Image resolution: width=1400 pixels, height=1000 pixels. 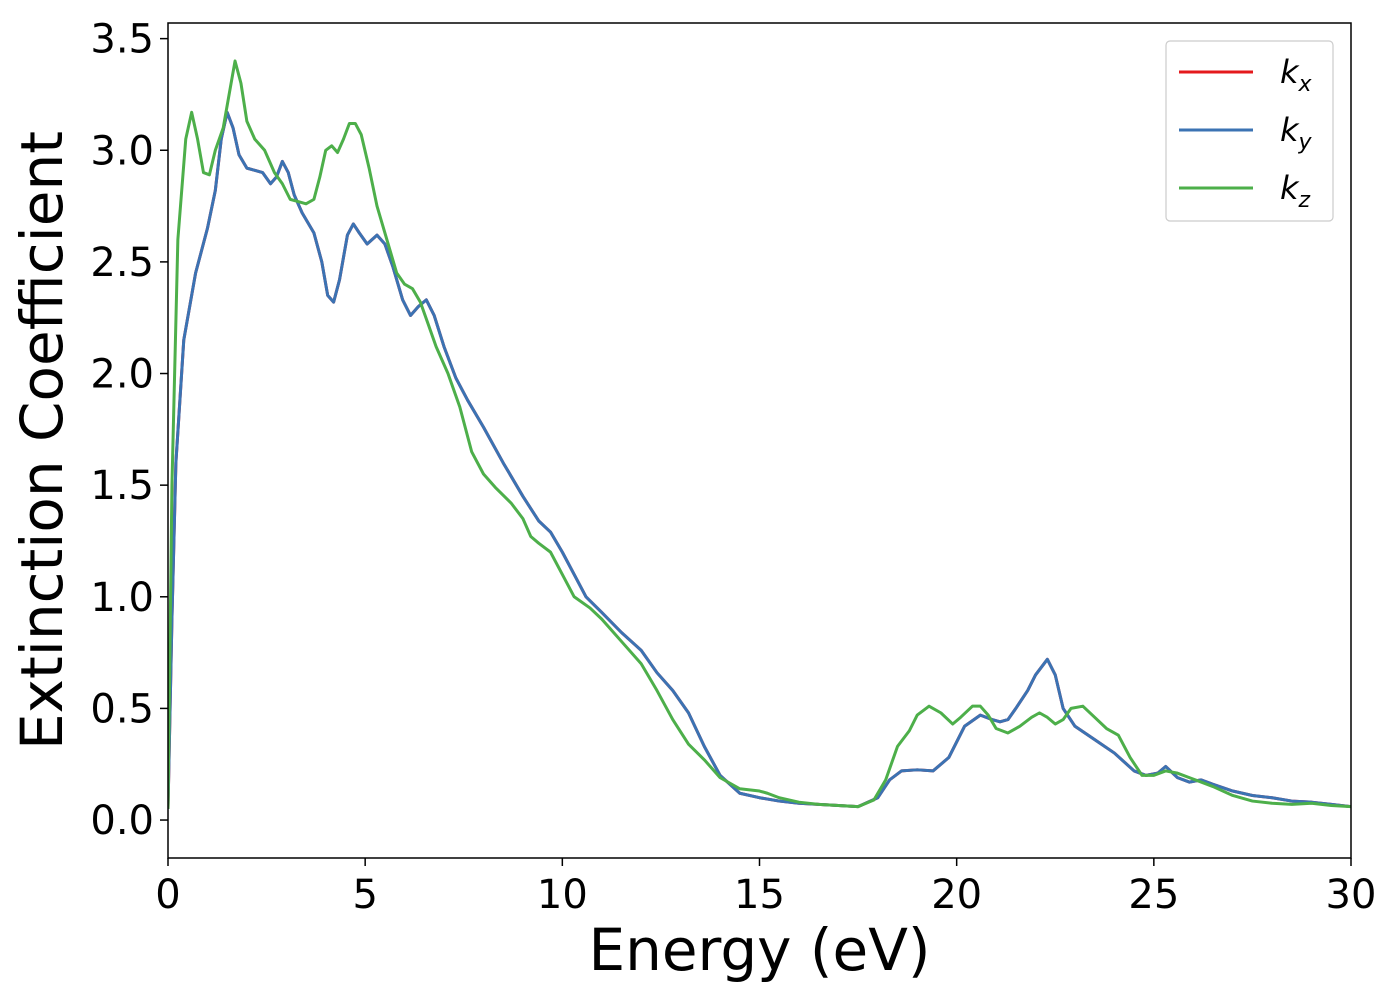 I want to click on x-tick-label: 0, so click(x=167, y=895).